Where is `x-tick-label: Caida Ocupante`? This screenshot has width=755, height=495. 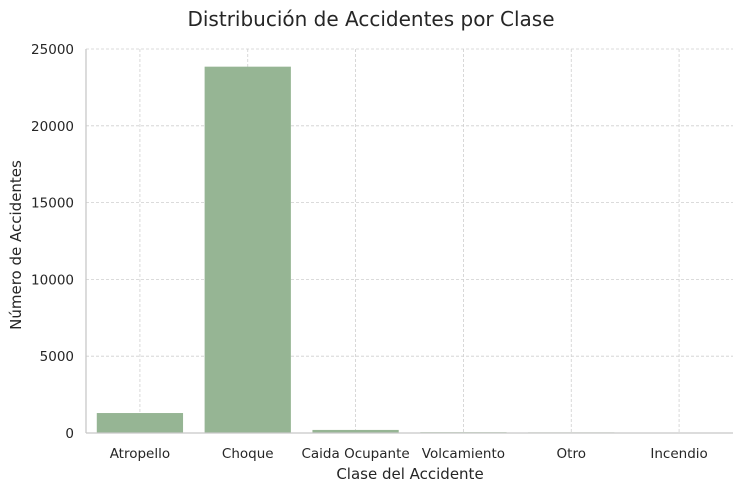 x-tick-label: Caida Ocupante is located at coordinates (355, 454).